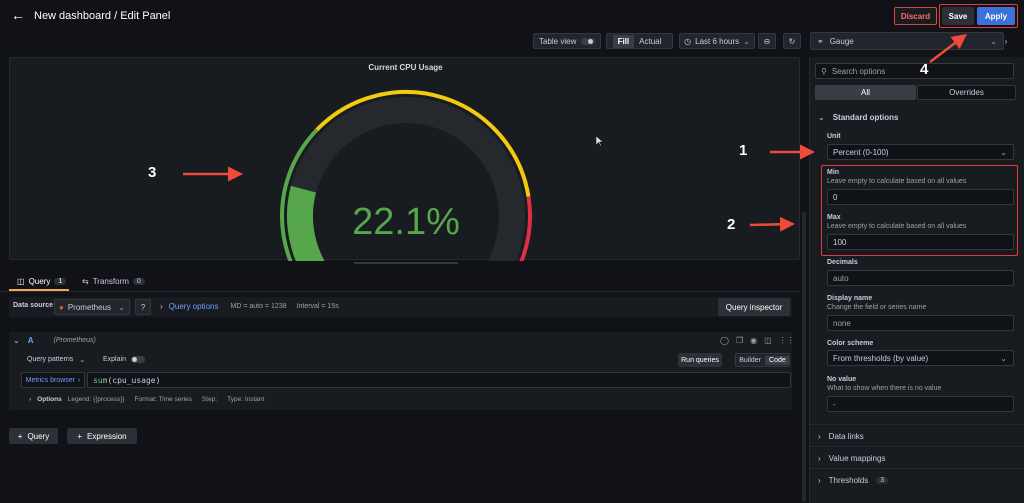 The image size is (1024, 503). What do you see at coordinates (650, 41) in the screenshot?
I see `actual-button: Actual` at bounding box center [650, 41].